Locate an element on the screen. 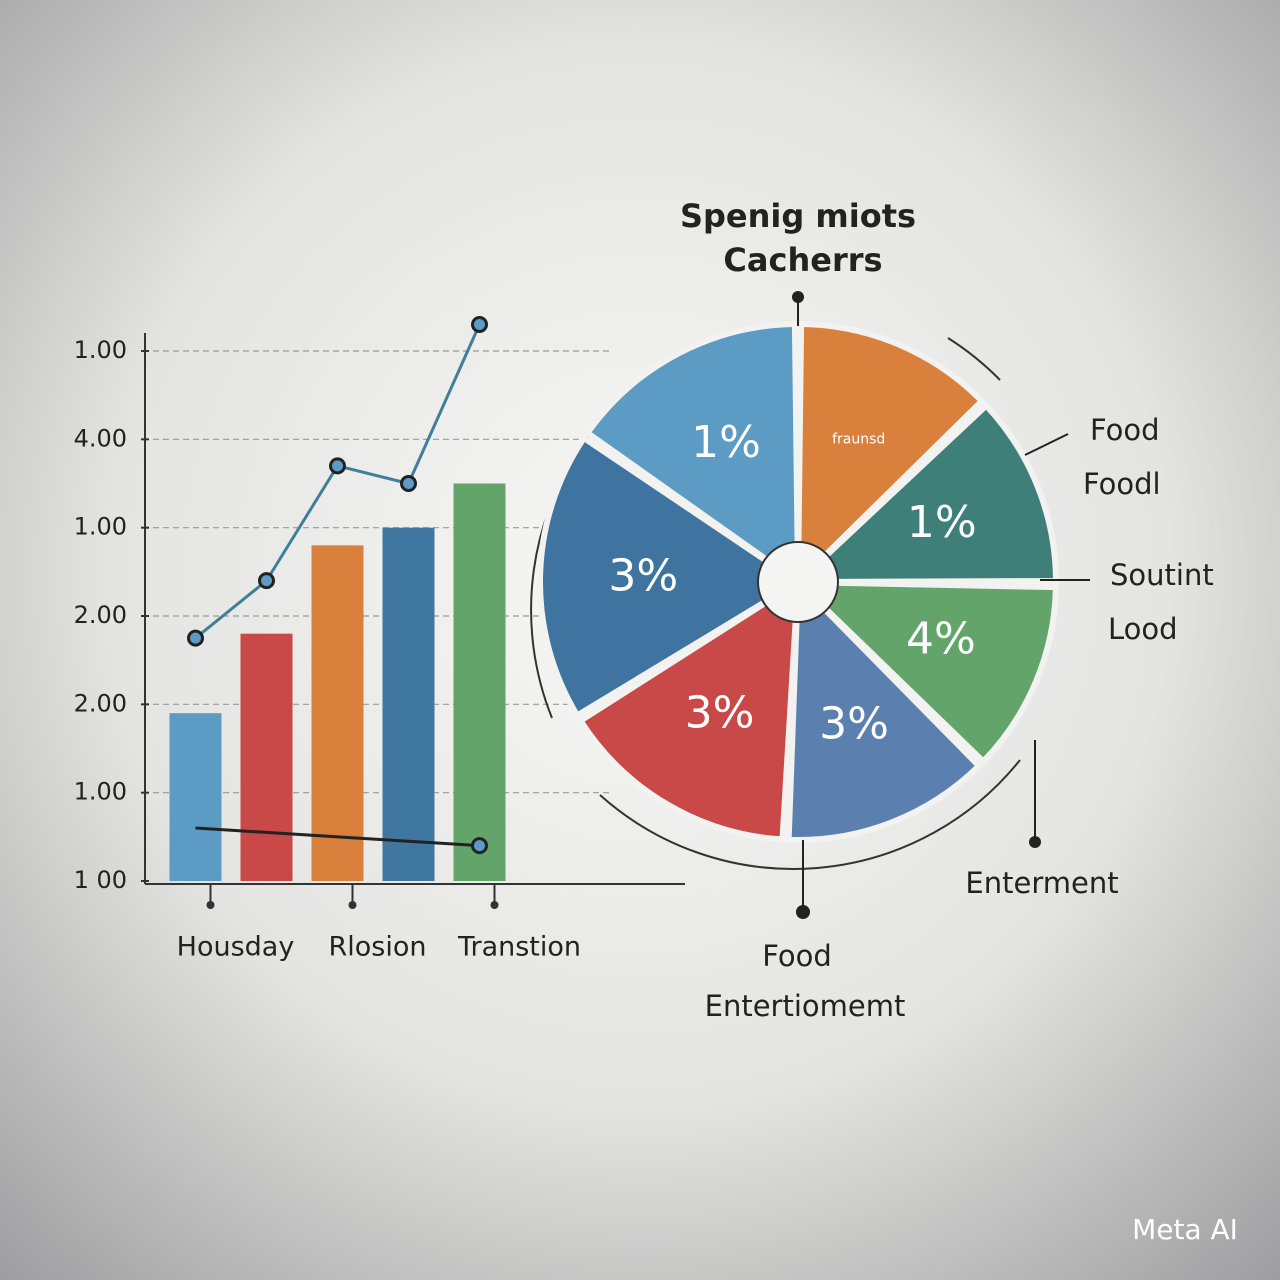 The image size is (1280, 1280). slice-label: fraunsd is located at coordinates (858, 440).